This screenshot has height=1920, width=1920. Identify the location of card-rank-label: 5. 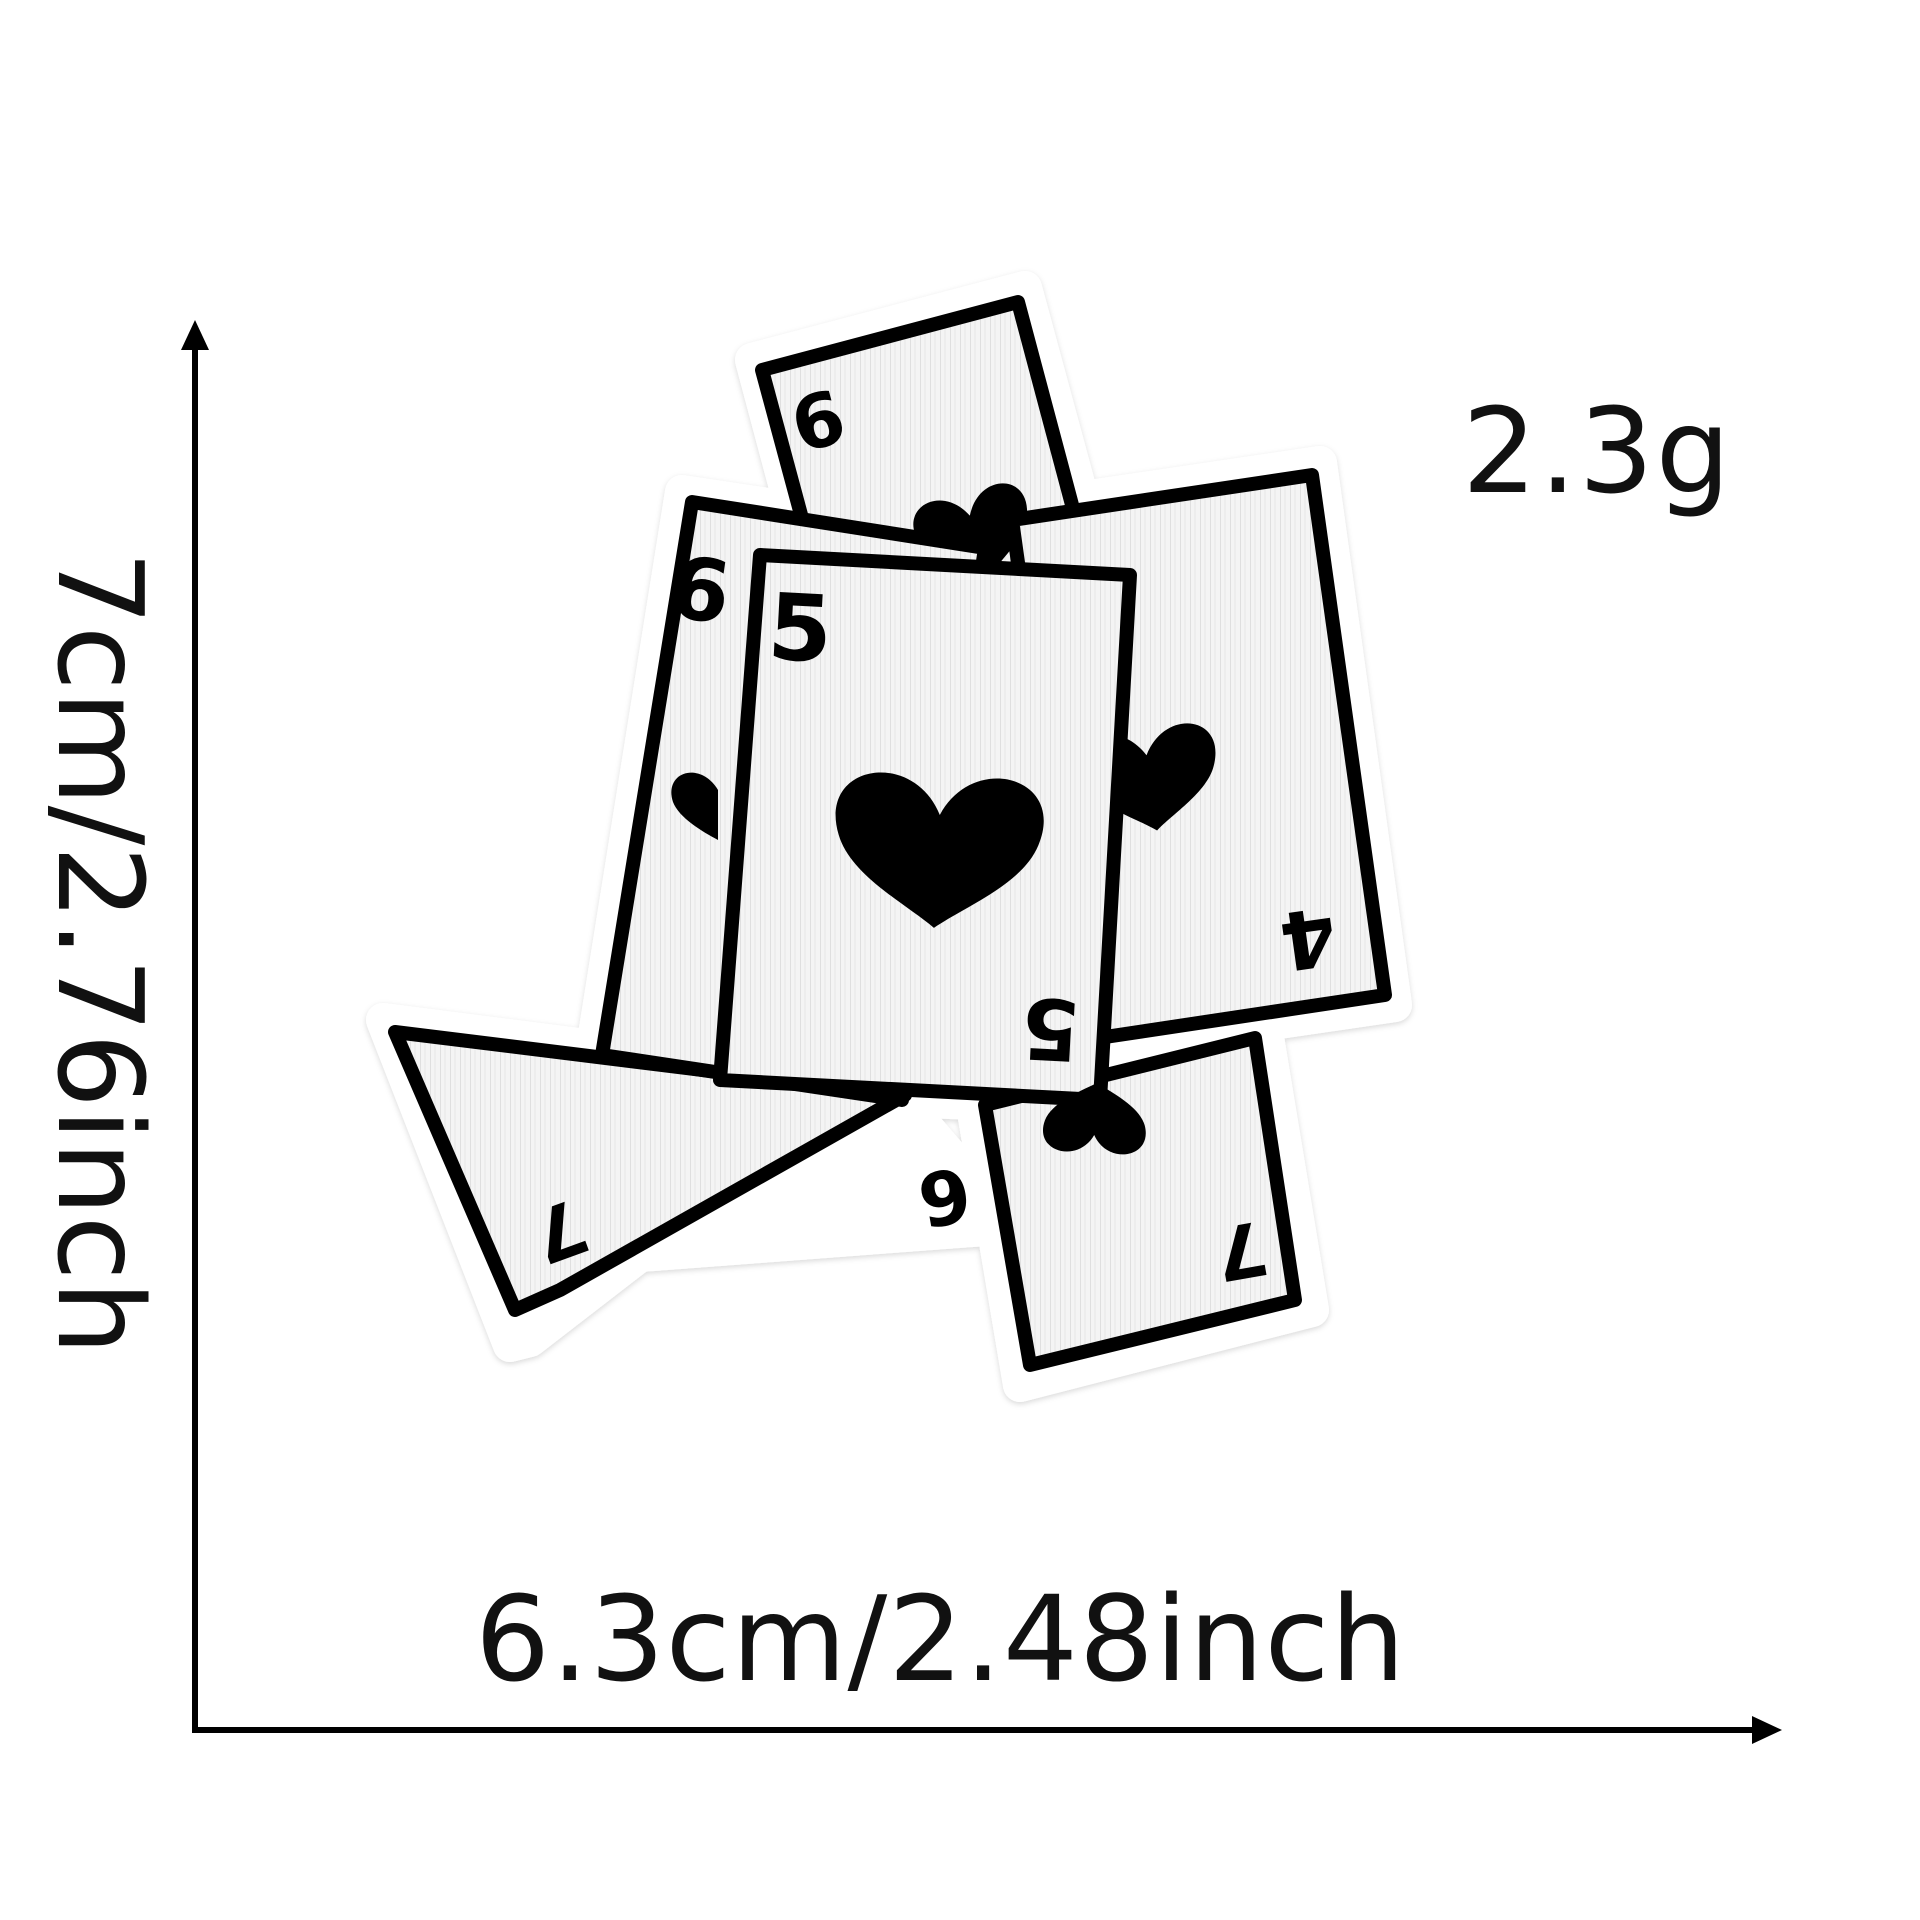
(800, 629).